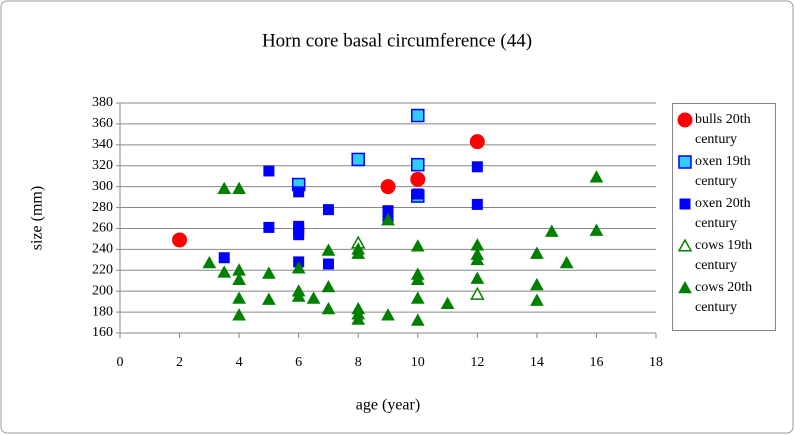 This screenshot has height=435, width=795. What do you see at coordinates (102, 249) in the screenshot?
I see `y-tick-label: 240` at bounding box center [102, 249].